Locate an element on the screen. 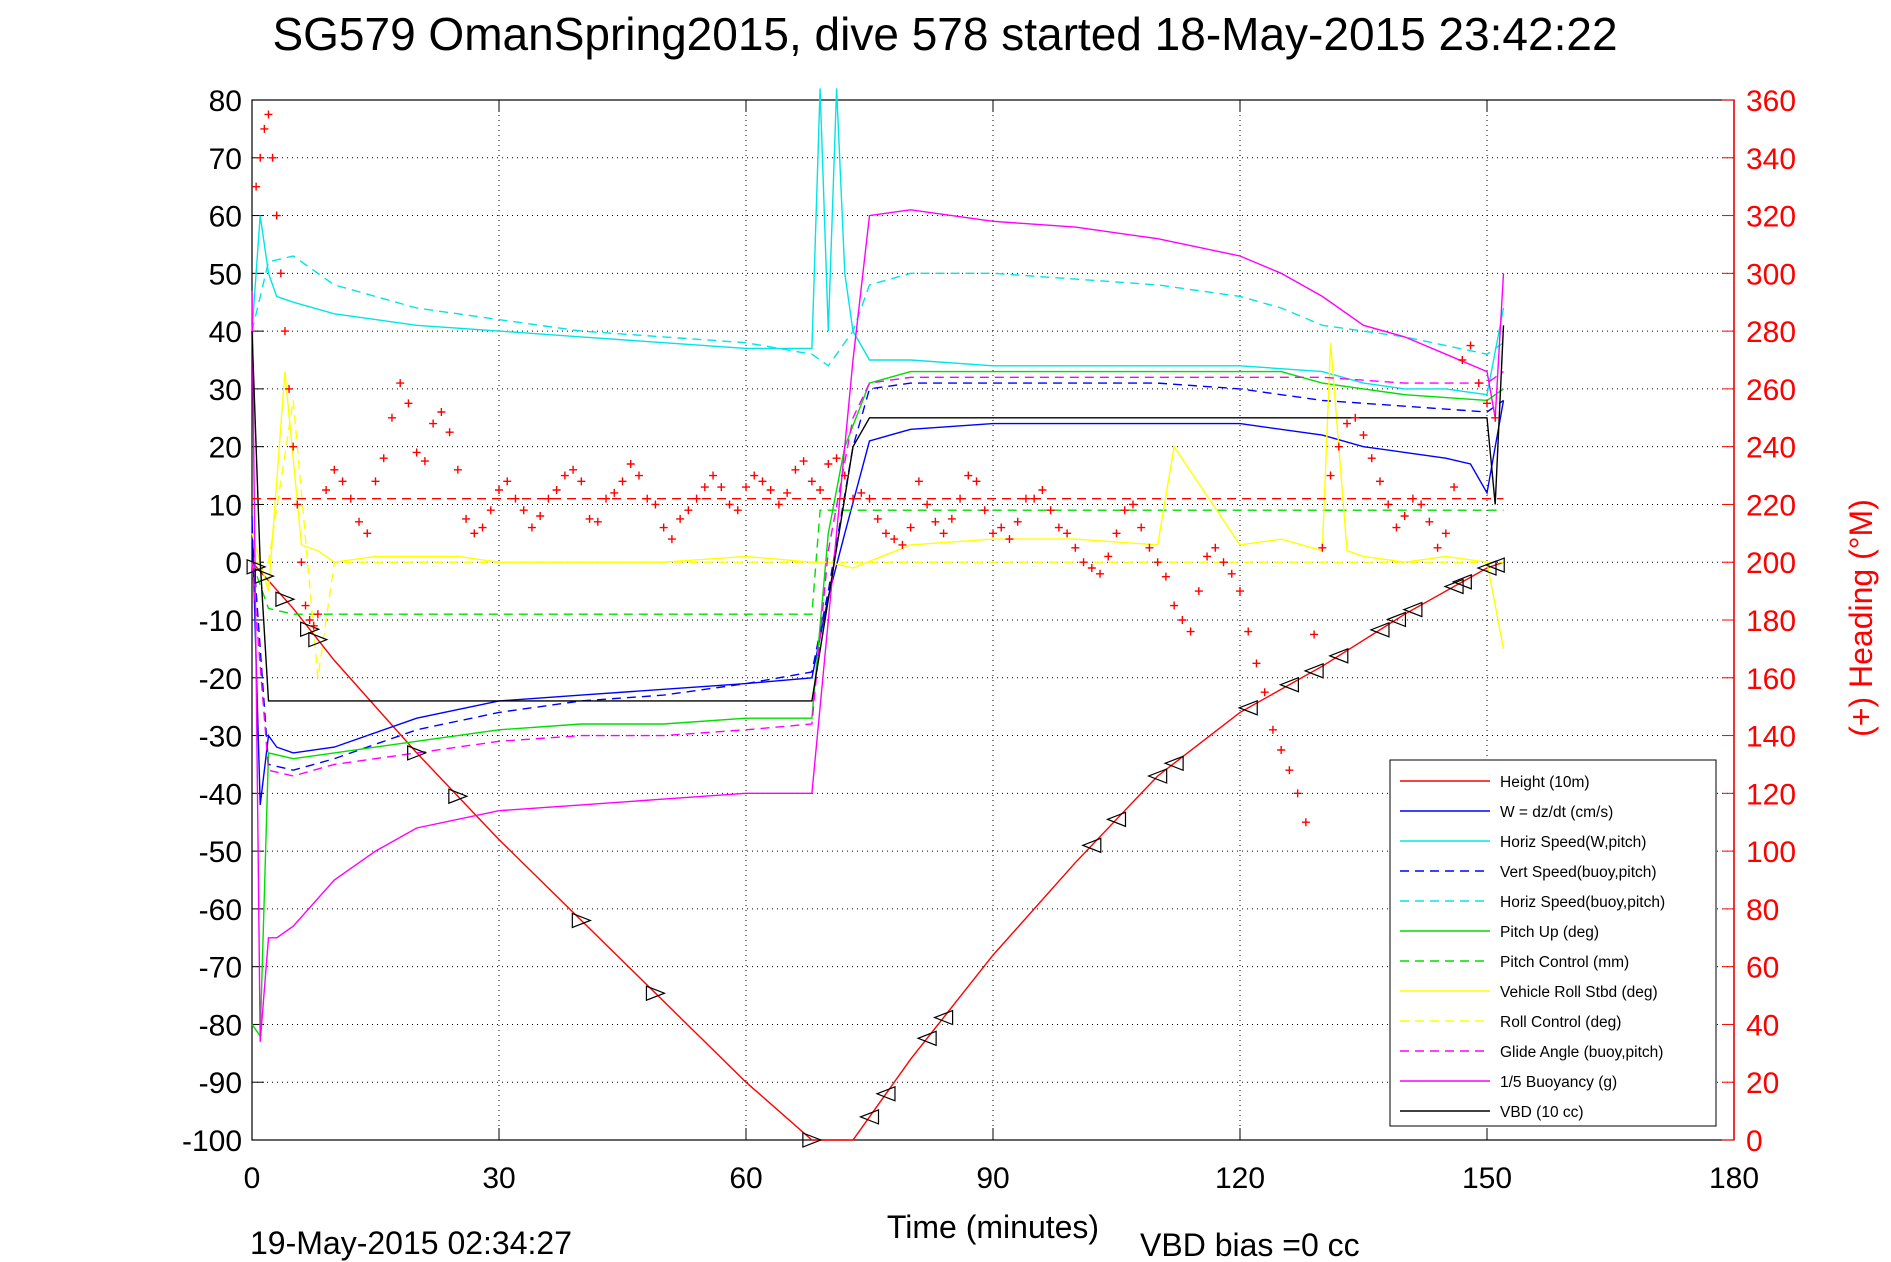 This screenshot has width=1891, height=1262. x-tick-label: 90 is located at coordinates (992, 1178).